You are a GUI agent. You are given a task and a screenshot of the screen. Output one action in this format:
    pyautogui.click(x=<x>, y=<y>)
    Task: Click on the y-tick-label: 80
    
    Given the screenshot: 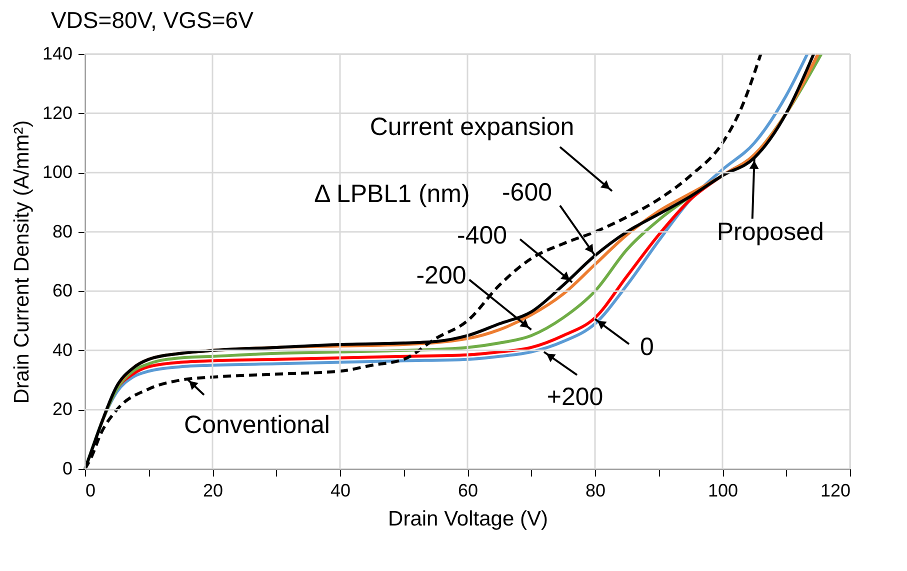 What is the action you would take?
    pyautogui.click(x=62, y=231)
    